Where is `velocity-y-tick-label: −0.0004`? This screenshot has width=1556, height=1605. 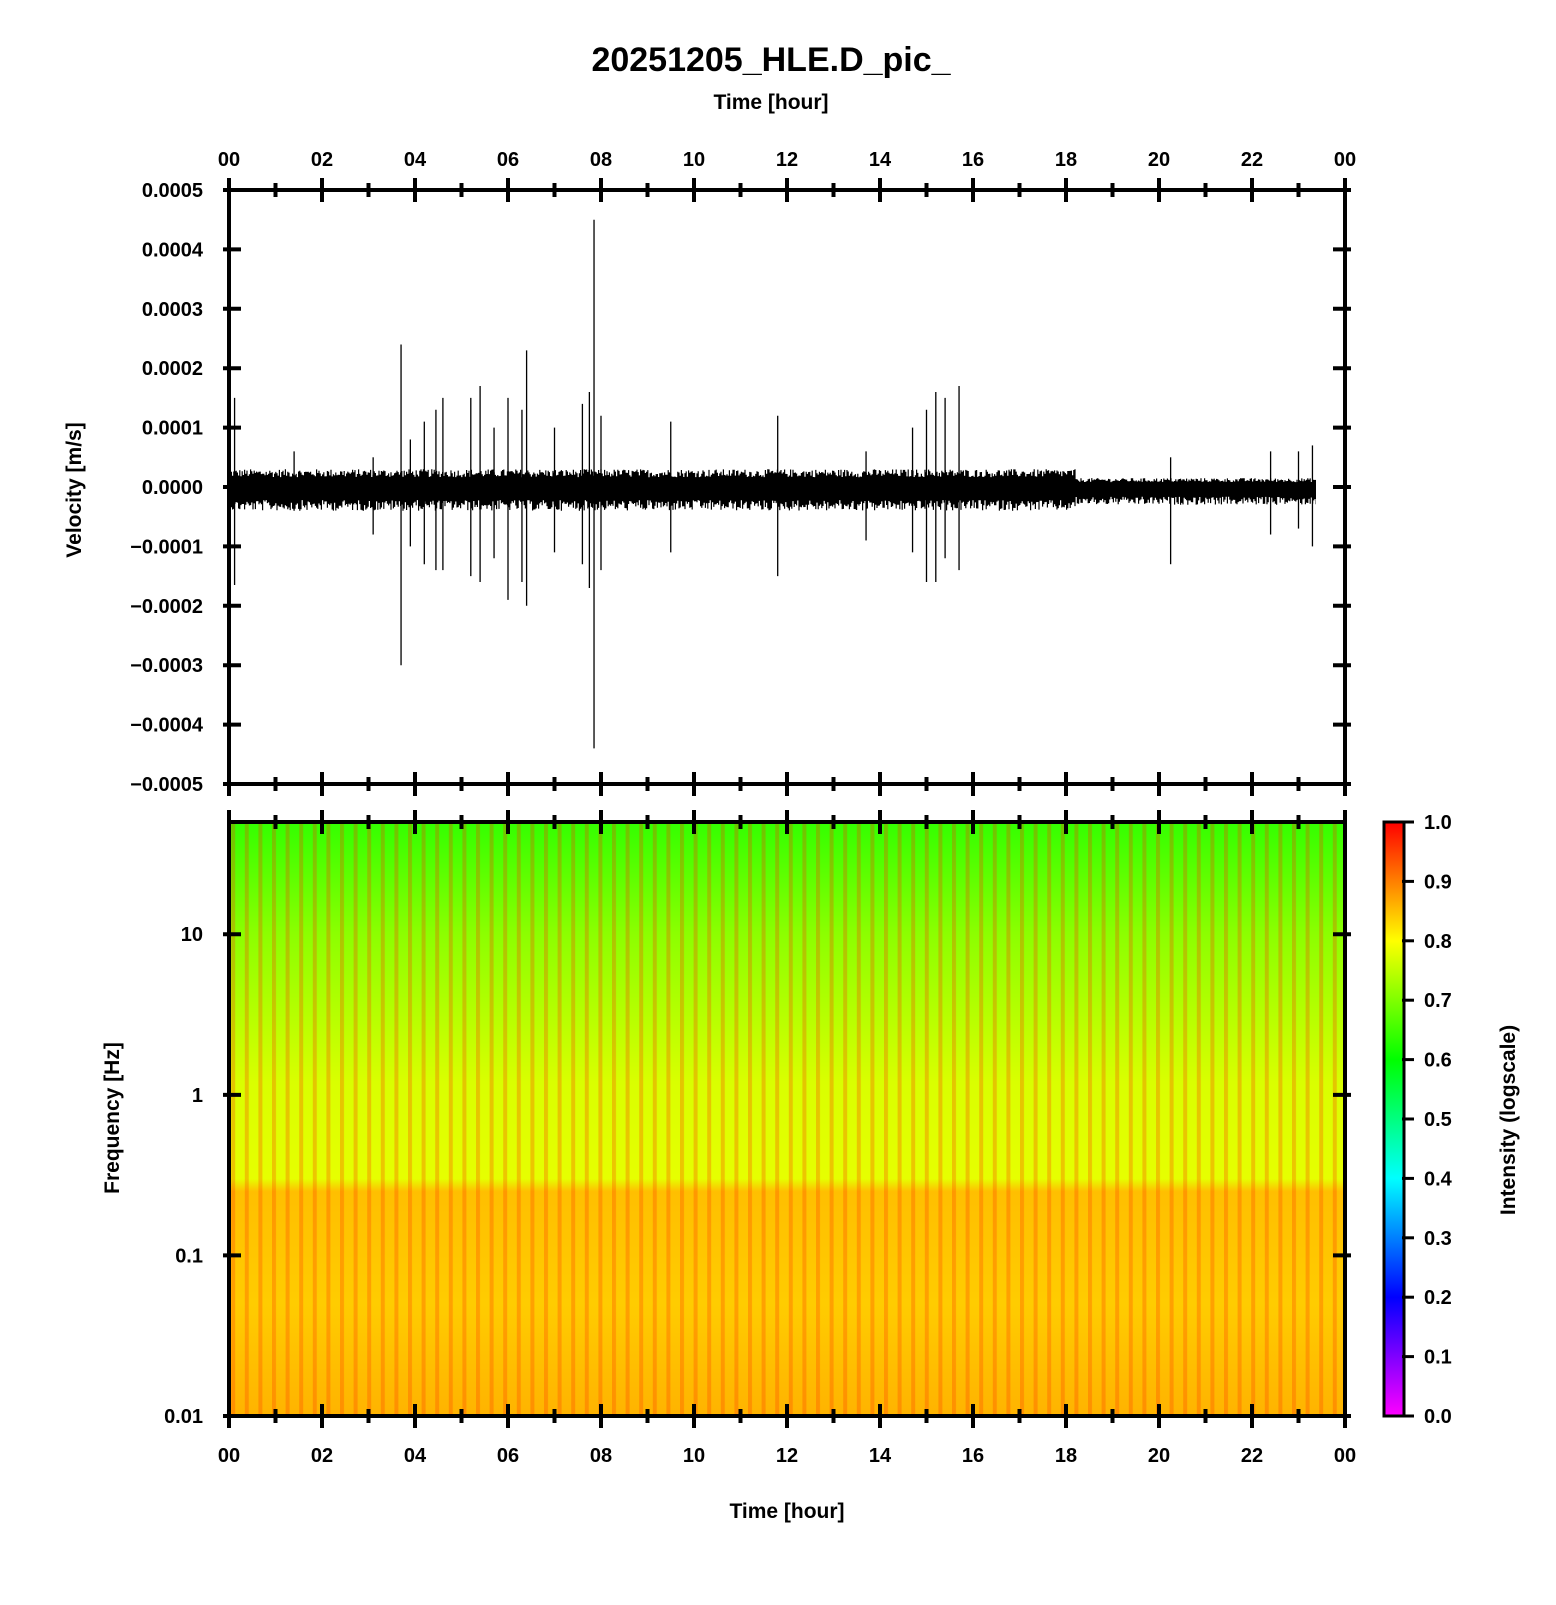 velocity-y-tick-label: −0.0004 is located at coordinates (167, 726).